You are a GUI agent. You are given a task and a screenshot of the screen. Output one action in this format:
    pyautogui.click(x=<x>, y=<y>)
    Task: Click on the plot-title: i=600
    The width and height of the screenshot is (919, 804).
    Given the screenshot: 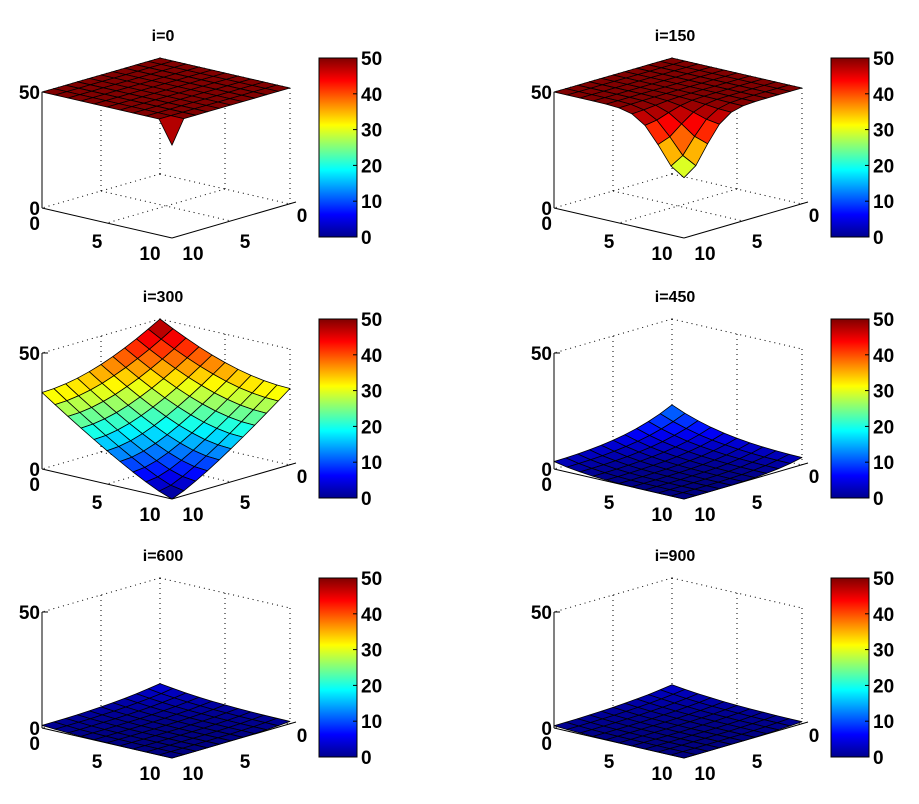 What is the action you would take?
    pyautogui.click(x=163, y=556)
    